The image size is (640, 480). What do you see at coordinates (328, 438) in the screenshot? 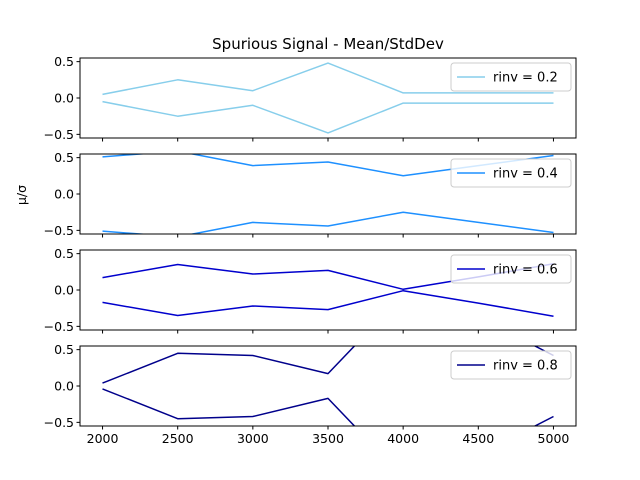
I see `x-tick-label: 3500` at bounding box center [328, 438].